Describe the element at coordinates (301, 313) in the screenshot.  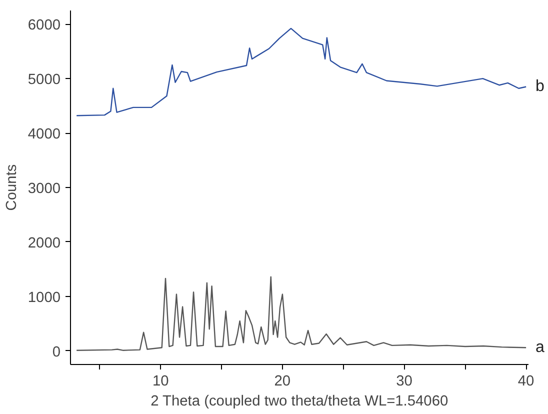
I see `line-series` at that location.